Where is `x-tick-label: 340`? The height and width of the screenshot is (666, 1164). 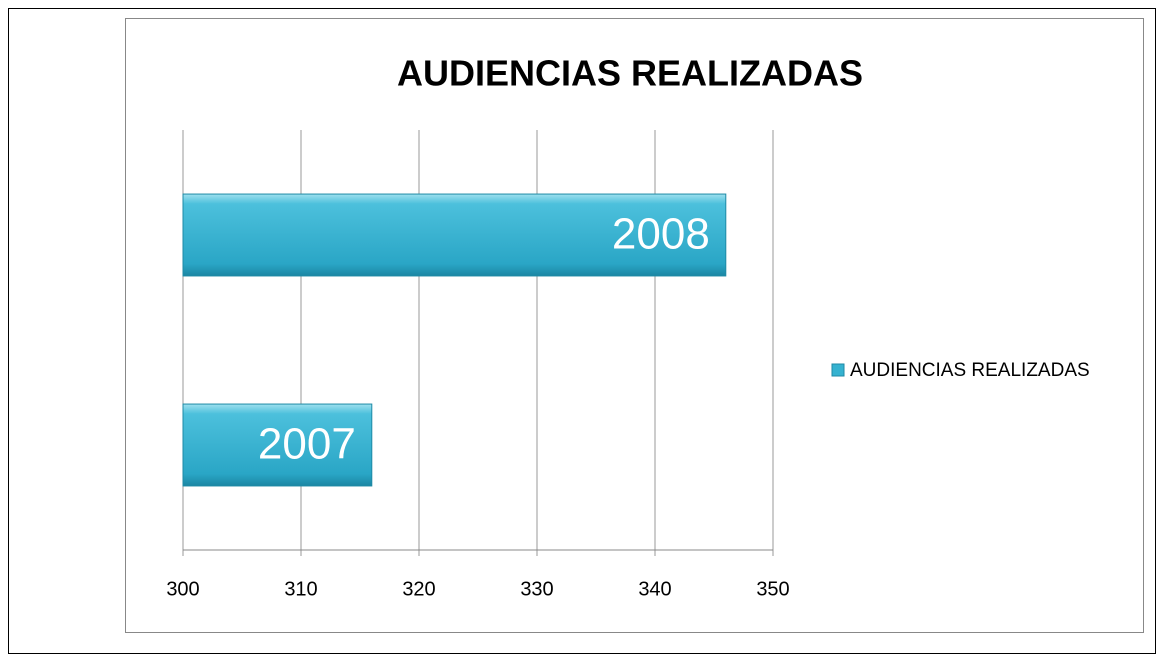 x-tick-label: 340 is located at coordinates (654, 589).